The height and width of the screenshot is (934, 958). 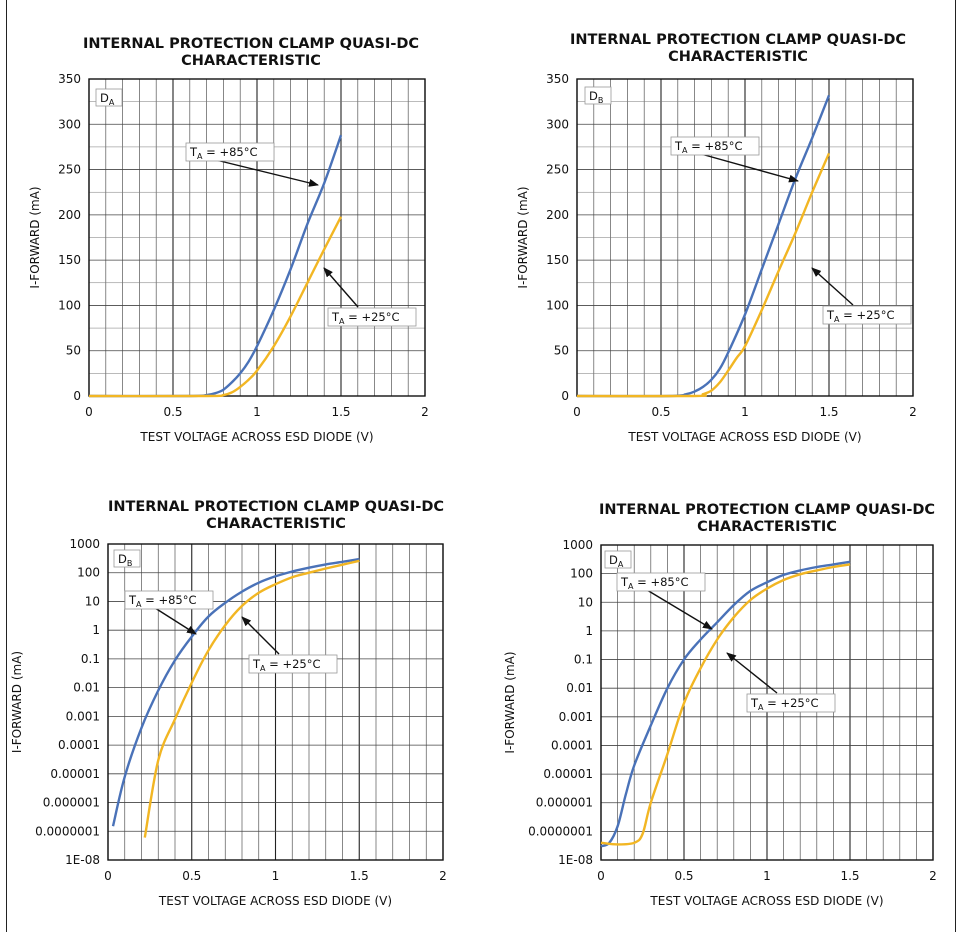 I want to click on y-tick-label: 50, so click(x=73, y=351).